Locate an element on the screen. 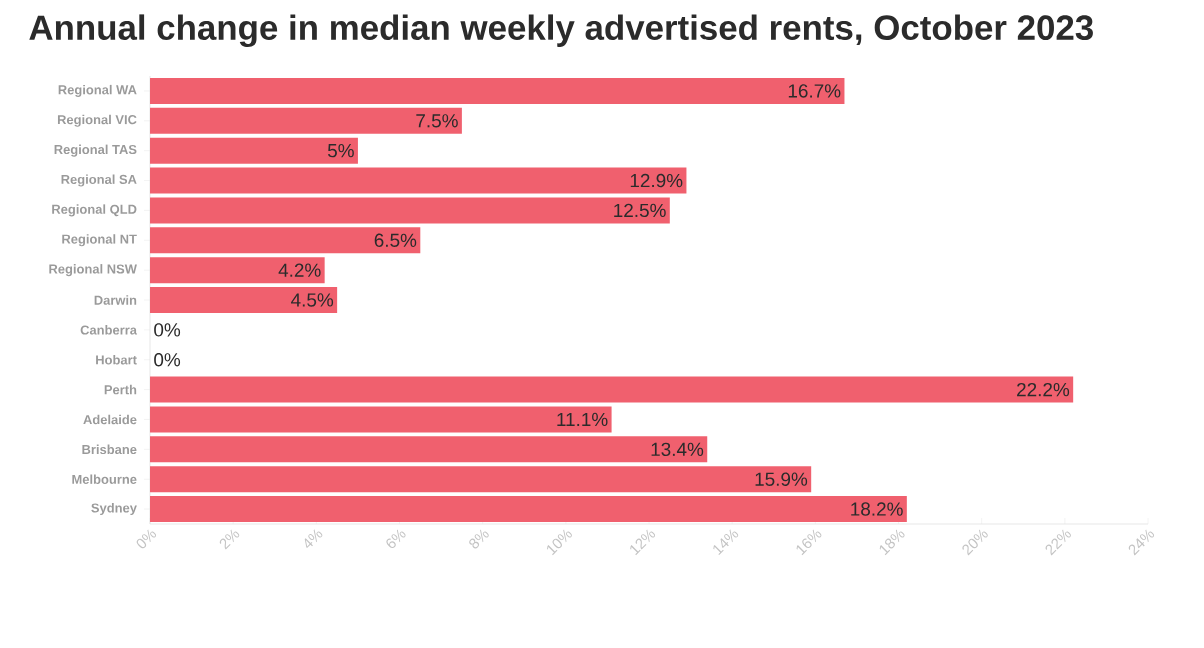  data-label: 6.5% is located at coordinates (395, 240).